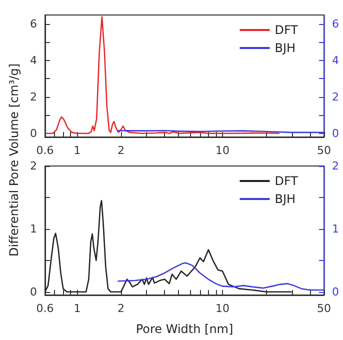 This screenshot has width=343, height=340. What do you see at coordinates (335, 61) in the screenshot?
I see `y2-tick-label: 4` at bounding box center [335, 61].